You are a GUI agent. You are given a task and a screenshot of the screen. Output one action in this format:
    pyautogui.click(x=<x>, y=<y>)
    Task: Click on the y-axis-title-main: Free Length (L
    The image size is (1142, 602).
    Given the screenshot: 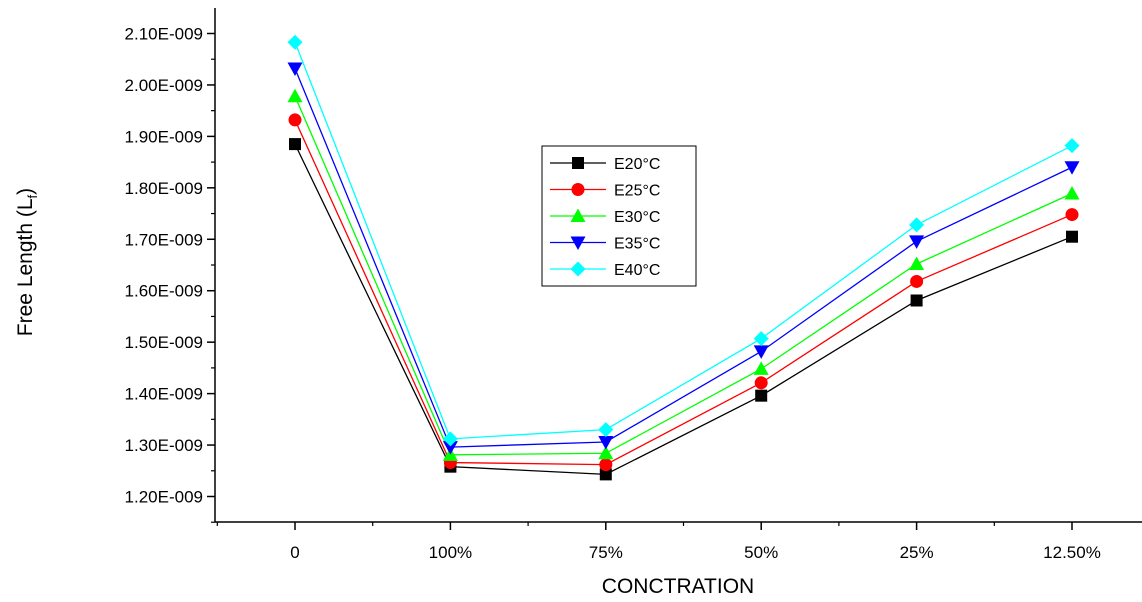 What is the action you would take?
    pyautogui.click(x=25, y=267)
    